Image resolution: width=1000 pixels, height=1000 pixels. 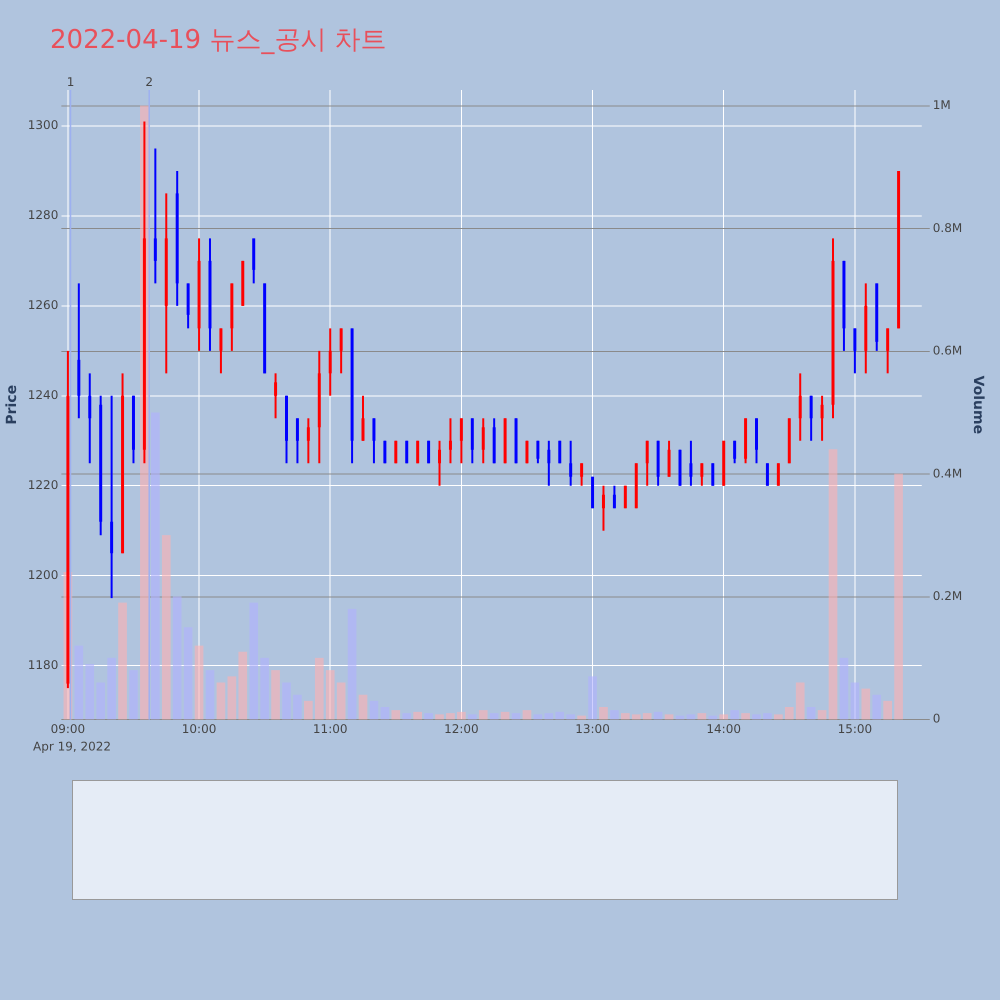 I want to click on y-axis-title: Price, so click(x=12, y=404).